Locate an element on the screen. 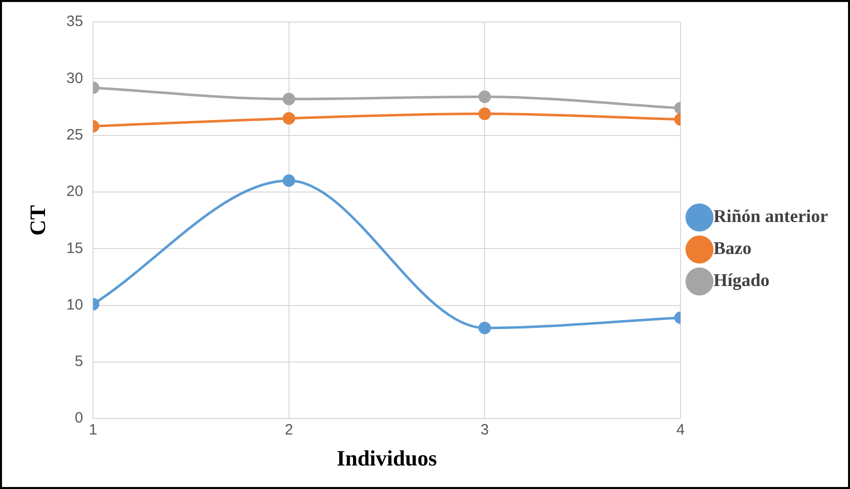  y-tick-label: 25 is located at coordinates (75, 135).